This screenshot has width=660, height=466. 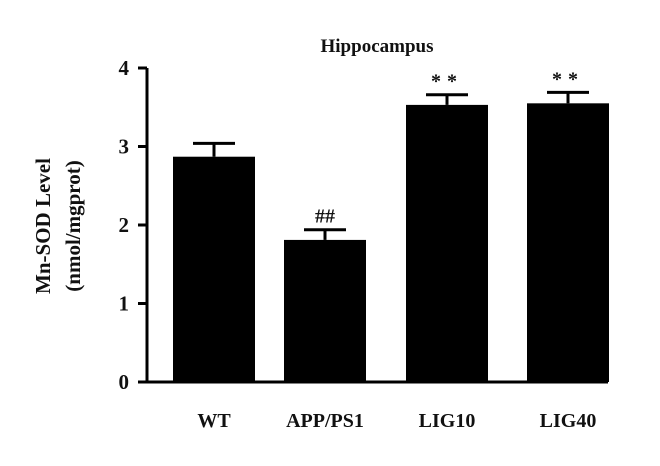 I want to click on bar-app-ps1, so click(x=325, y=310).